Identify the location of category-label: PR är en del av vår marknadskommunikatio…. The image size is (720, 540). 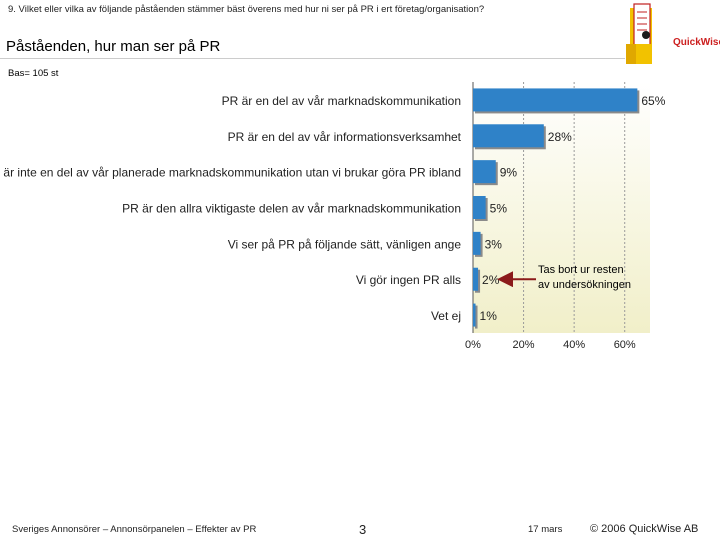
(341, 101).